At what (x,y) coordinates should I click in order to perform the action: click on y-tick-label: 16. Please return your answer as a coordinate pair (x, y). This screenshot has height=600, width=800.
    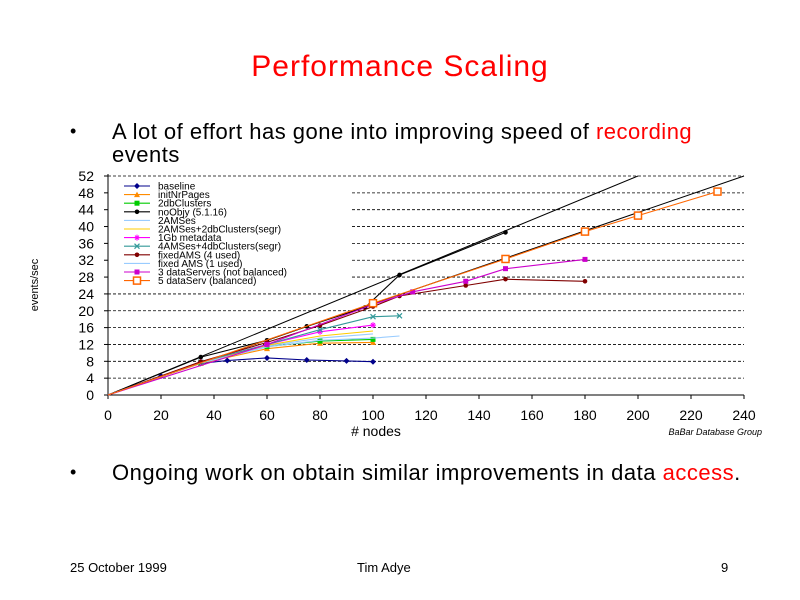
    Looking at the image, I should click on (86, 328).